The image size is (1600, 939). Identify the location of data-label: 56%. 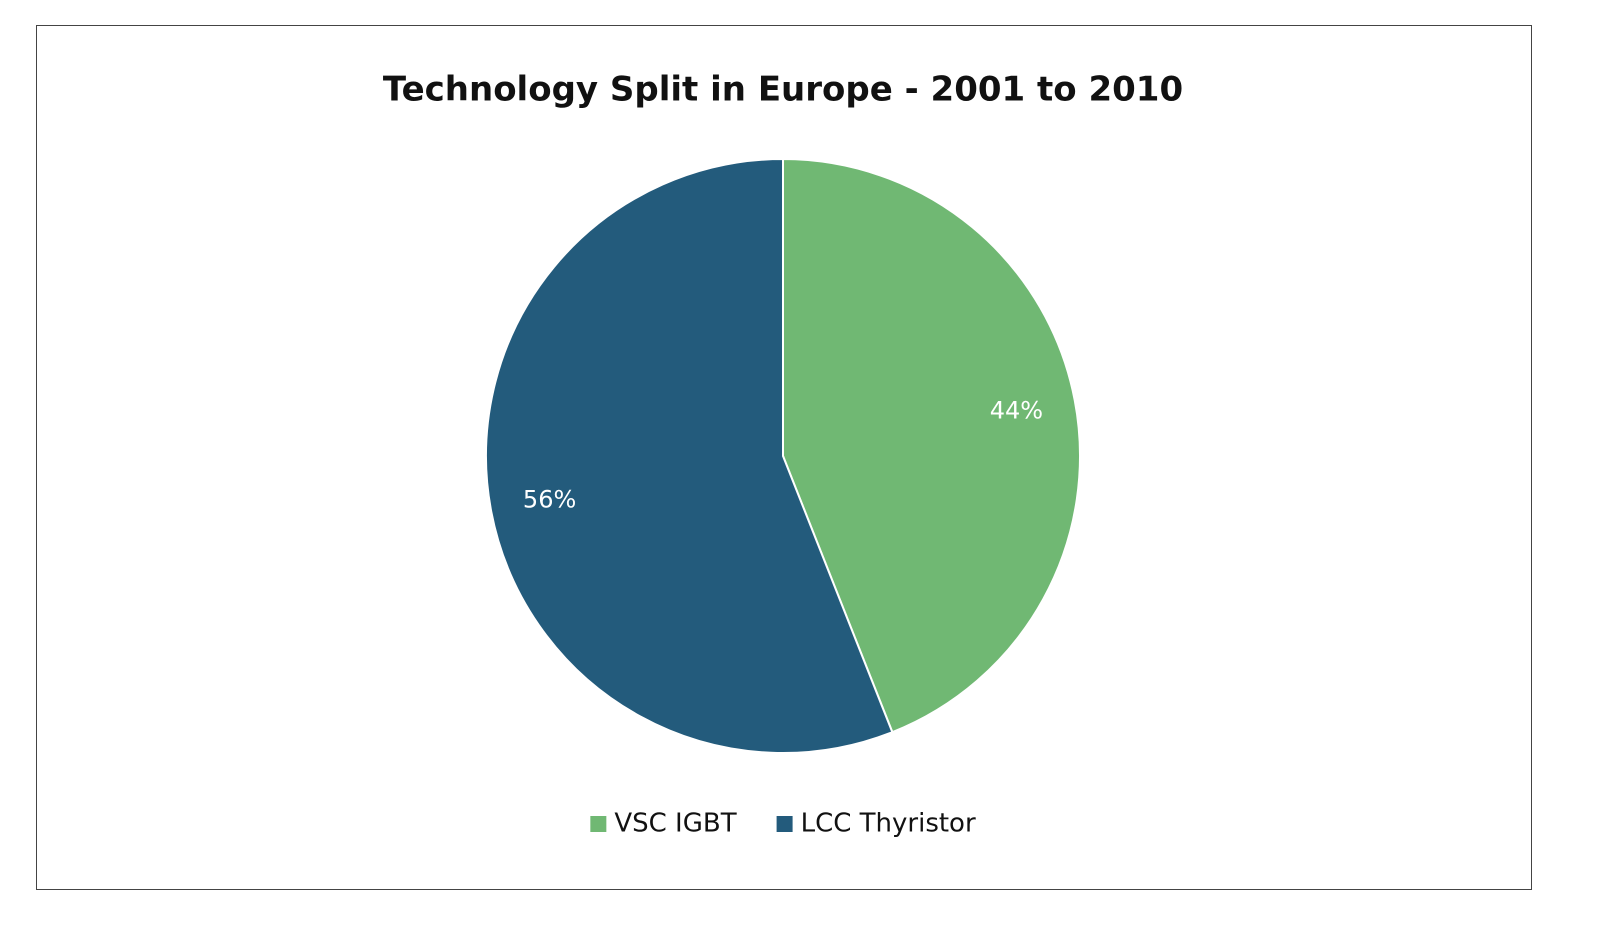
(549, 500).